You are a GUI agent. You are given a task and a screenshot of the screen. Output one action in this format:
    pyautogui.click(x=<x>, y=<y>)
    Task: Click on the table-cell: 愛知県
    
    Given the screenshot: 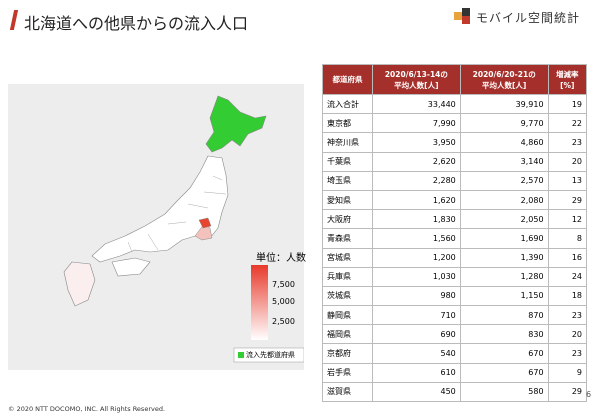 What is the action you would take?
    pyautogui.click(x=347, y=200)
    